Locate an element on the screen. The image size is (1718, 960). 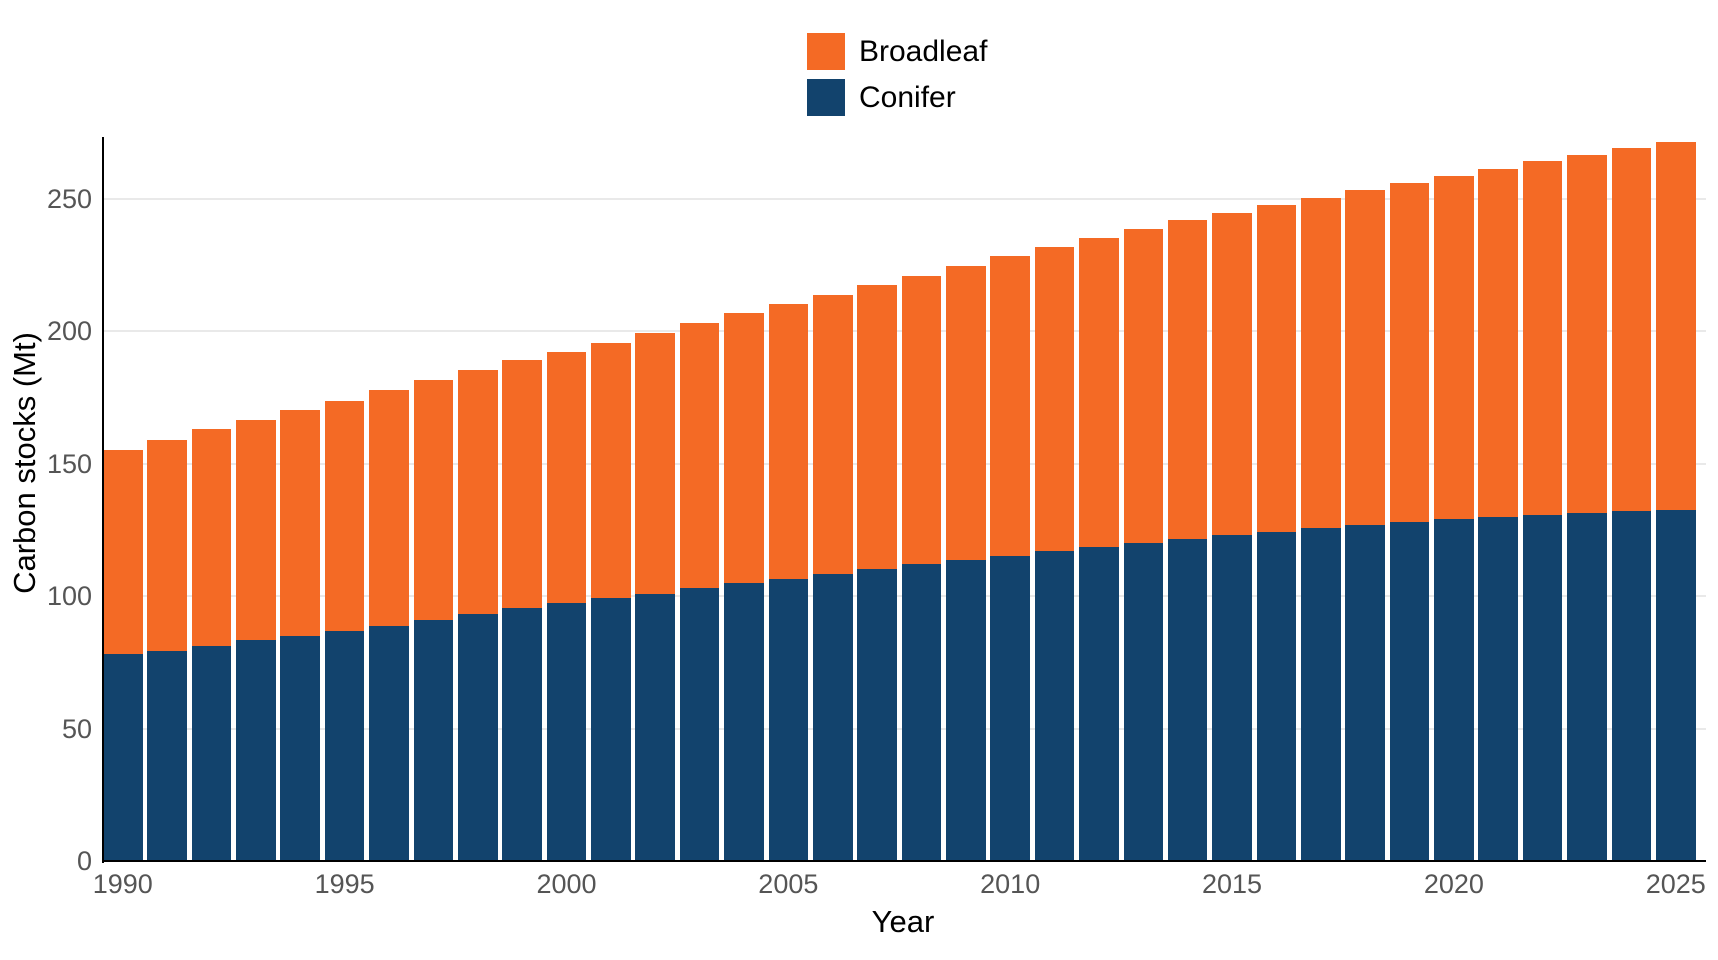
bar-segment-conifer-1996 is located at coordinates (389, 743).